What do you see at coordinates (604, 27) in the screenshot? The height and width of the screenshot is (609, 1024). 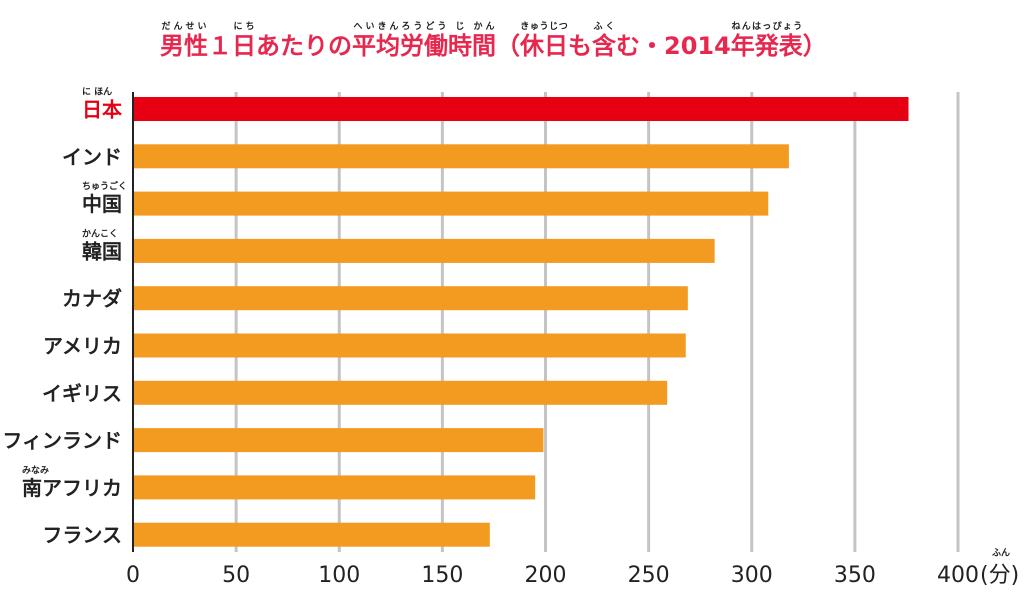 I see `title-reading: ふく` at bounding box center [604, 27].